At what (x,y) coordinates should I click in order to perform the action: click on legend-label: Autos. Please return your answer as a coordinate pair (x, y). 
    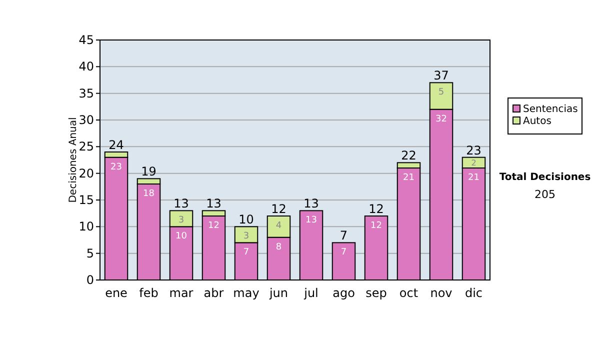
    Looking at the image, I should click on (537, 121).